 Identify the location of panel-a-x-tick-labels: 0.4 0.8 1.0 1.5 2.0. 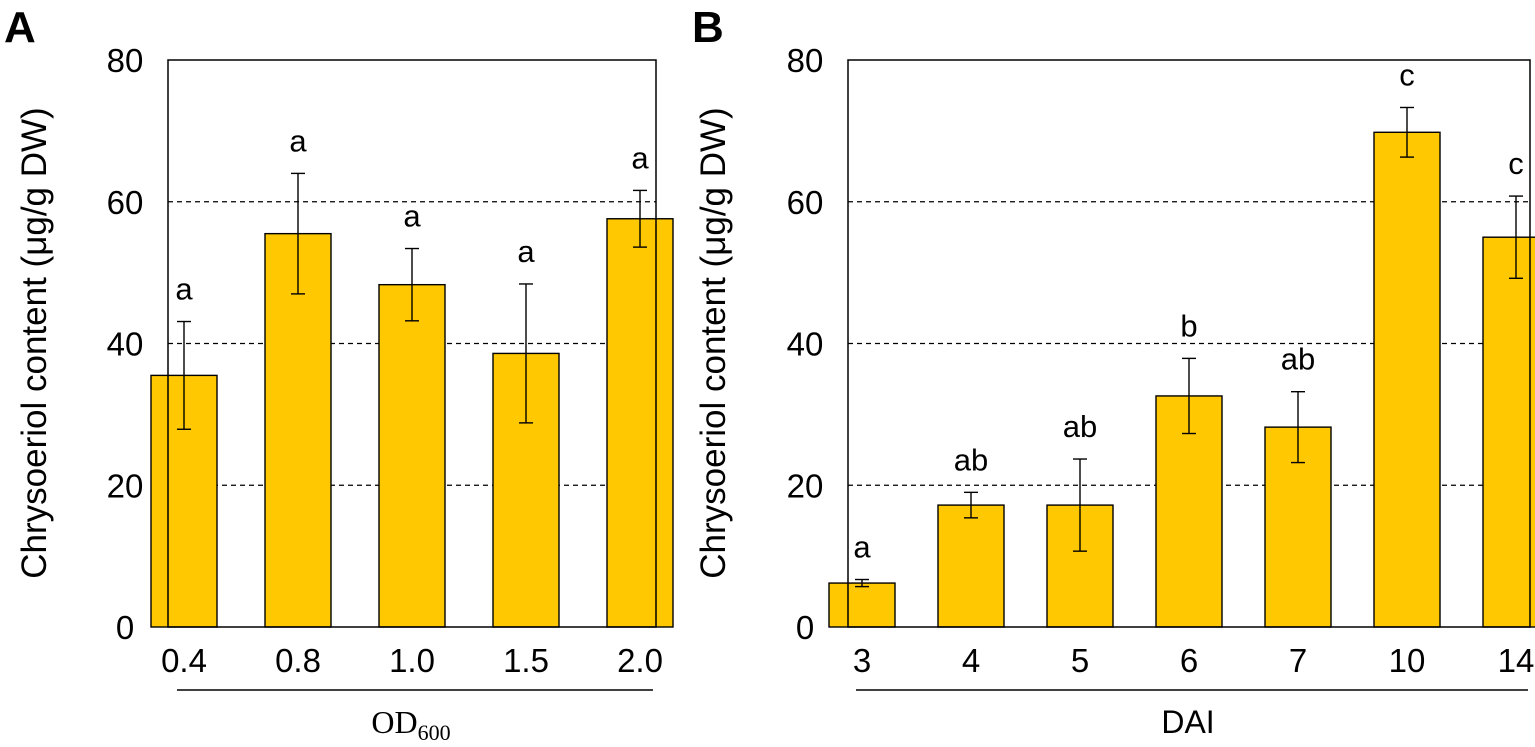
(412, 660).